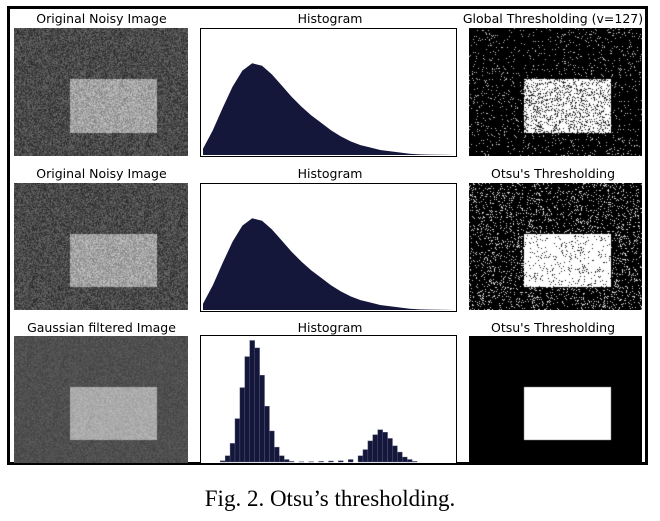  I want to click on filtered-image, so click(101, 399).